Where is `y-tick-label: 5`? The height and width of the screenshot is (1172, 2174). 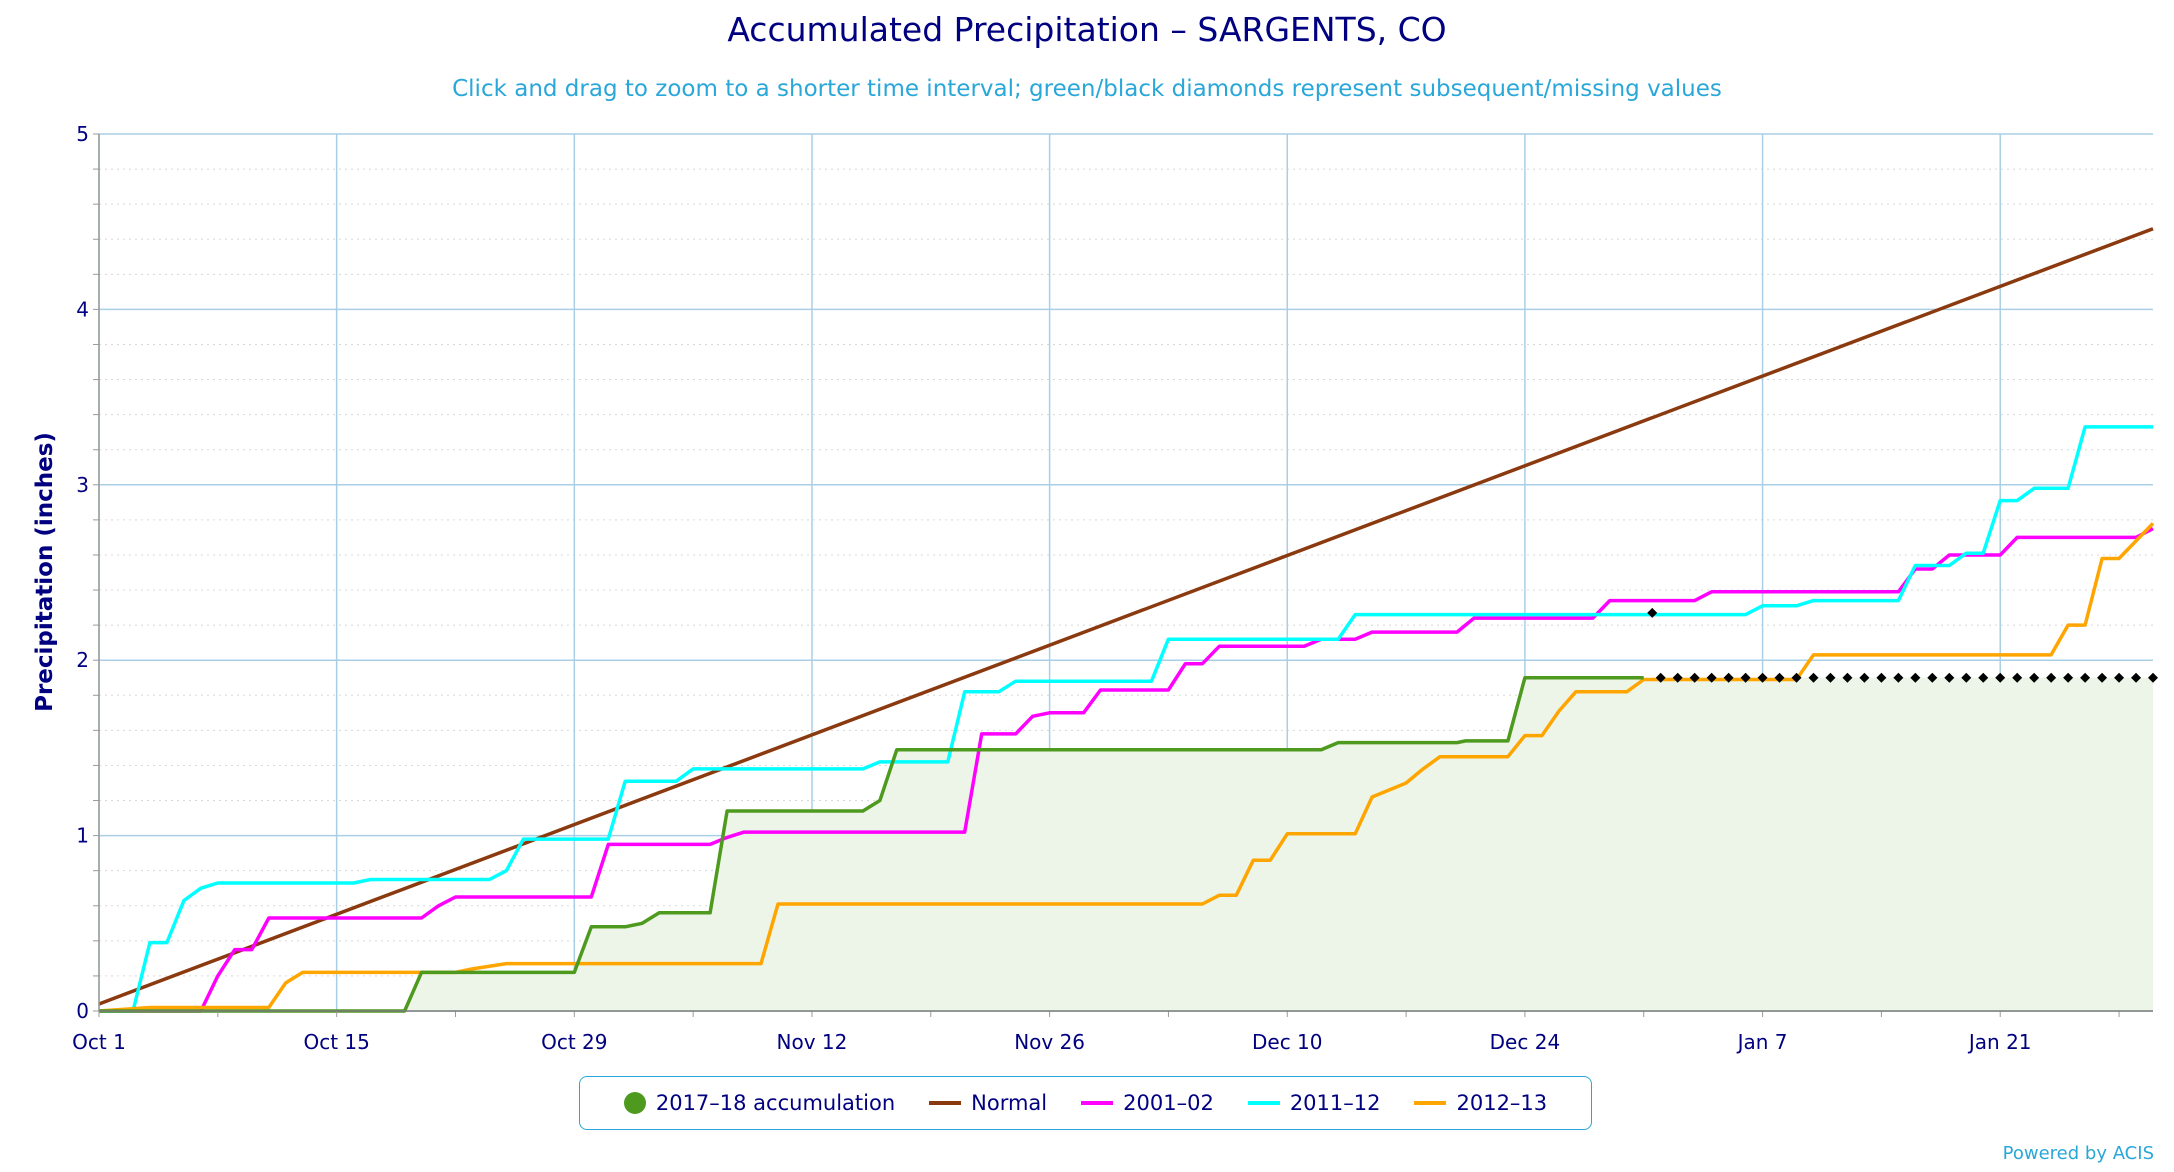 y-tick-label: 5 is located at coordinates (82, 134).